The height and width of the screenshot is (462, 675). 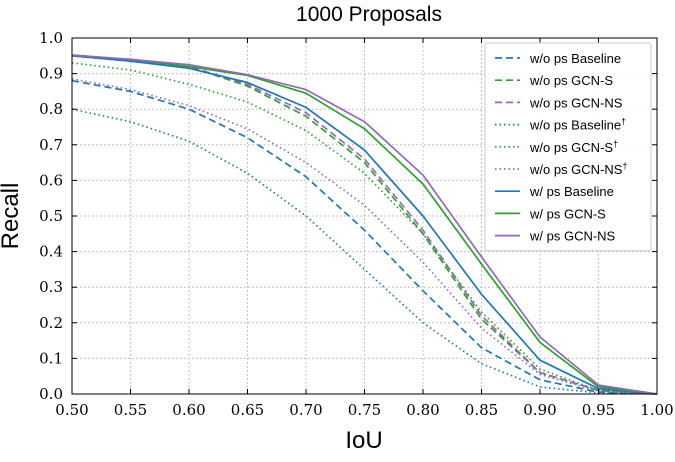 I want to click on x-tick-label: 0.50, so click(x=71, y=410).